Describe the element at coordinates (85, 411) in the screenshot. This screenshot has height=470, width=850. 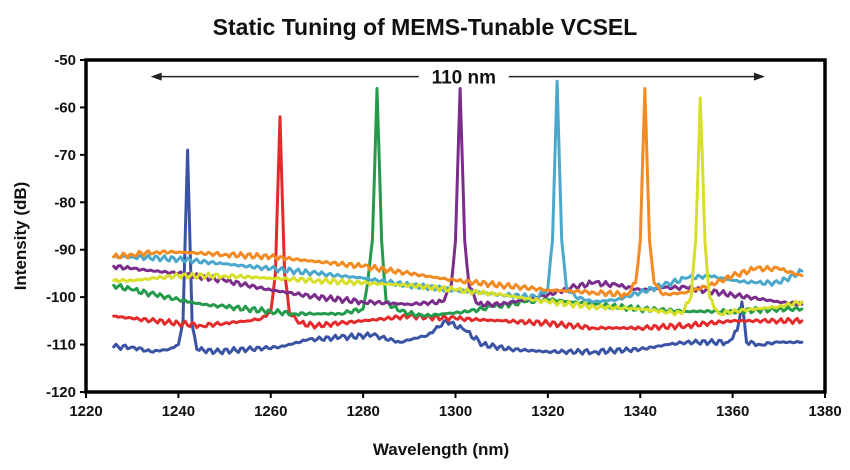
I see `x-tick-label: 1220` at that location.